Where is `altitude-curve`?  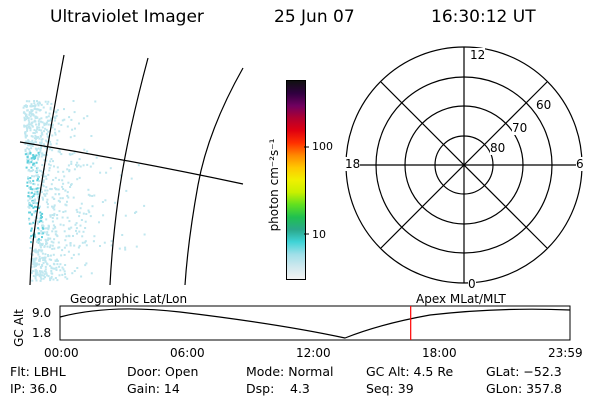
altitude-curve is located at coordinates (315, 323).